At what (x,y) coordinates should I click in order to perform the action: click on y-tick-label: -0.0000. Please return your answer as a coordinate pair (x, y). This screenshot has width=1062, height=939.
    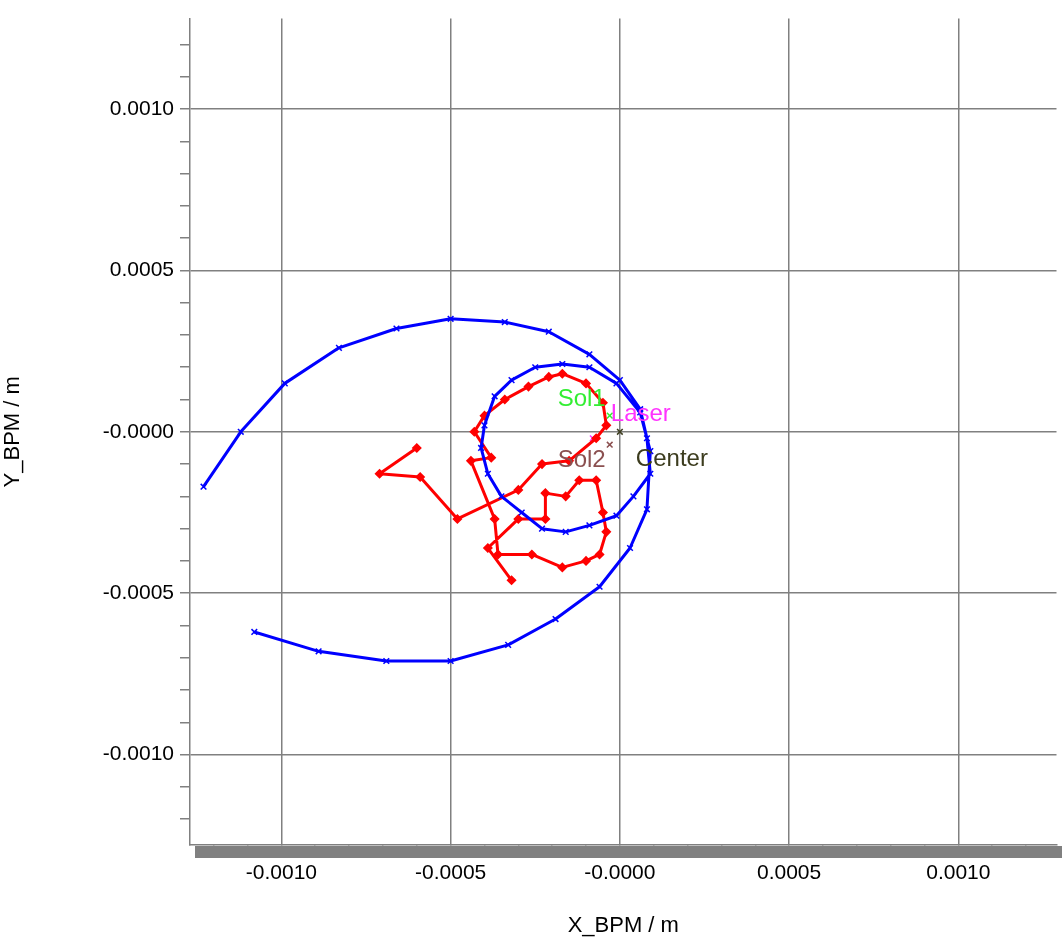
    Looking at the image, I should click on (138, 430).